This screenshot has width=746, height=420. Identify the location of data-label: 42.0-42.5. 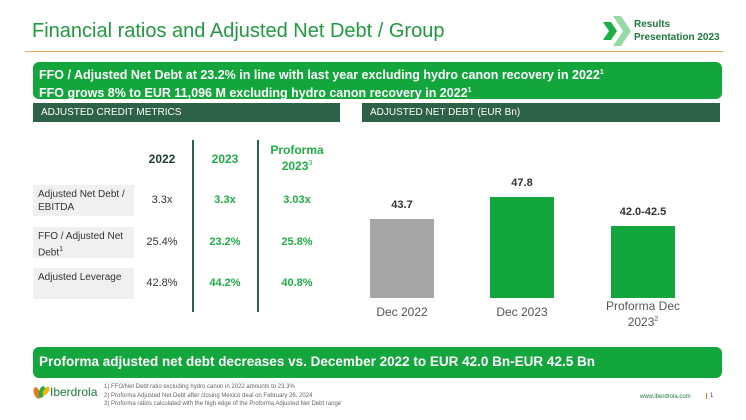
(643, 211).